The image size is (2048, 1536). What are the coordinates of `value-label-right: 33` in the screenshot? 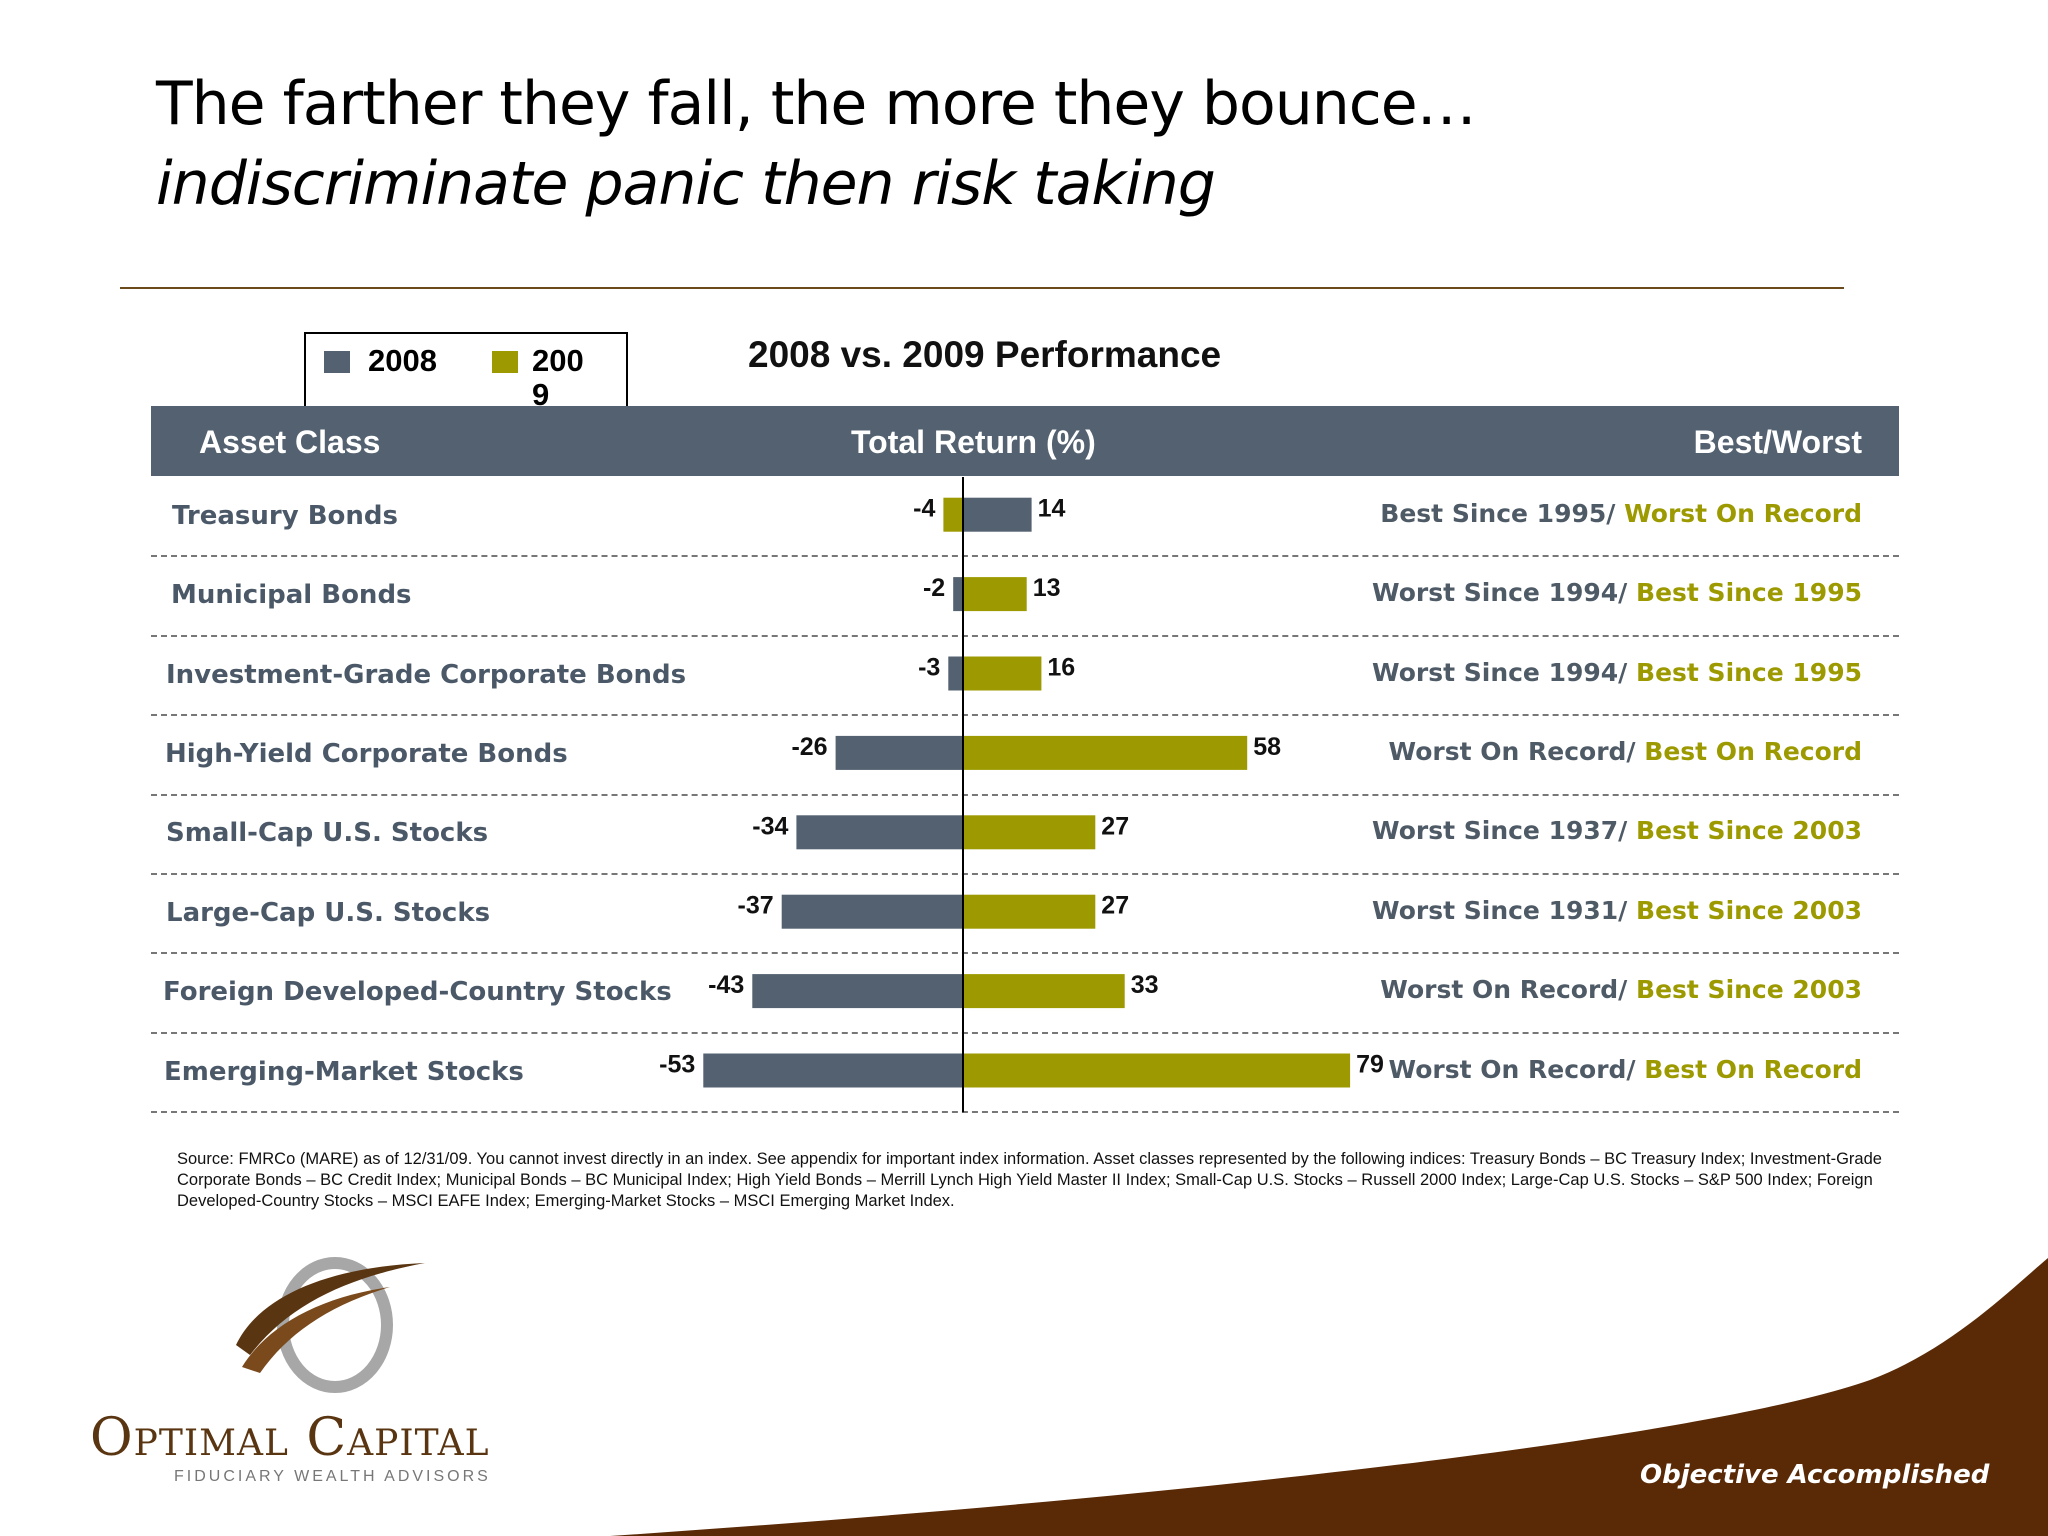 It's located at (1145, 985).